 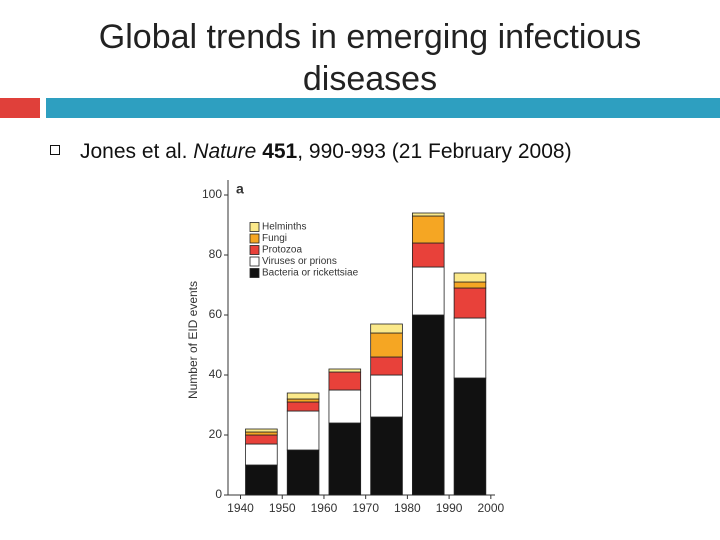 I want to click on citation-volume: 451, so click(x=280, y=151).